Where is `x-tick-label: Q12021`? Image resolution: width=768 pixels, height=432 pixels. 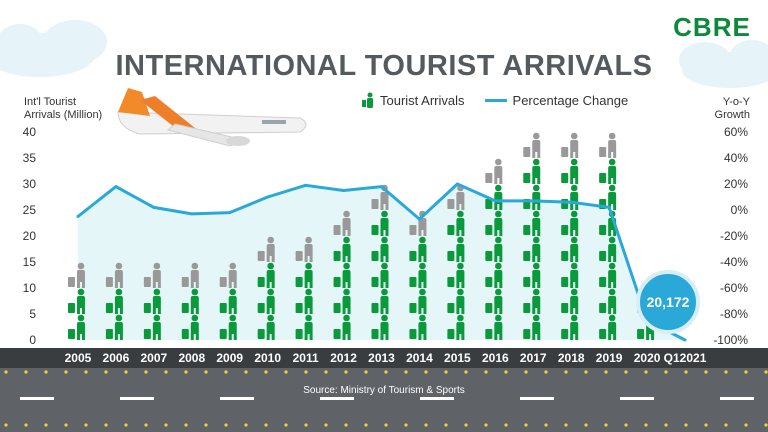
x-tick-label: Q12021 is located at coordinates (685, 358).